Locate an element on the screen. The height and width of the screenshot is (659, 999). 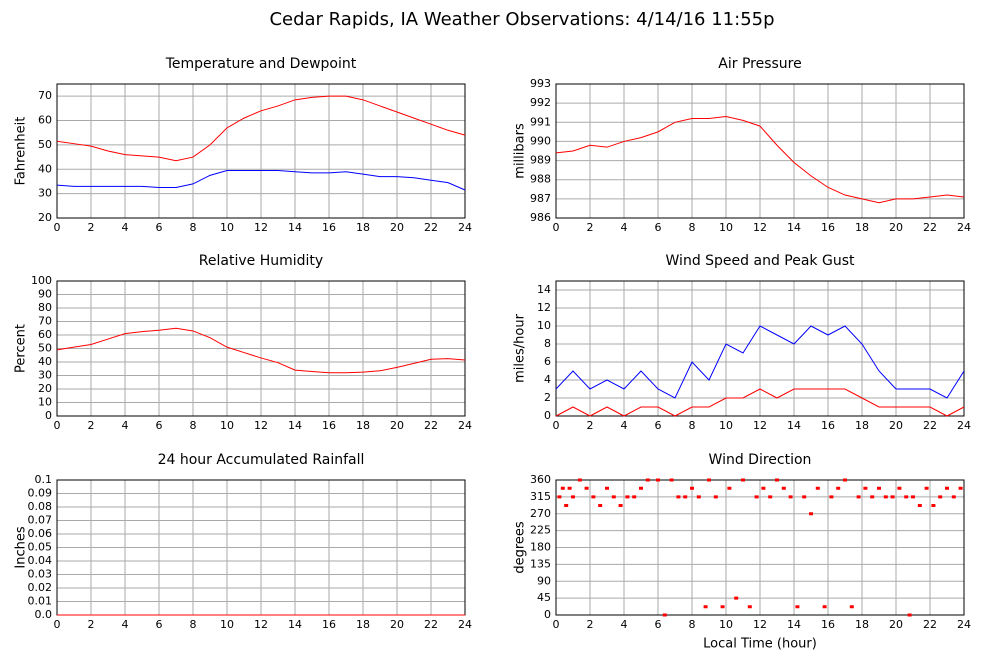
y-tick-label: 986 is located at coordinates (540, 217).